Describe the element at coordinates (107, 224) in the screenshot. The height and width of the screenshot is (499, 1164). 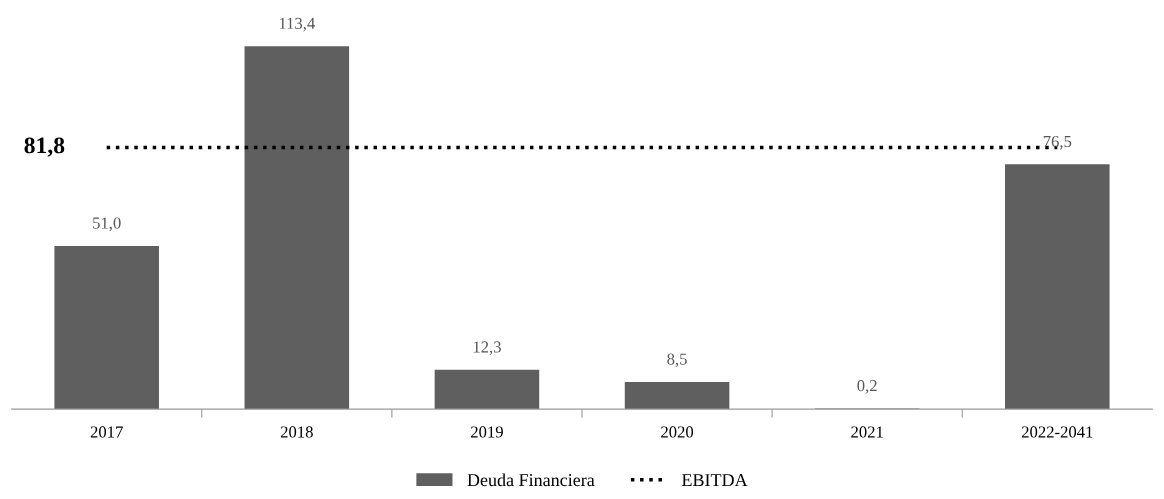
I see `data-label: 51,0` at that location.